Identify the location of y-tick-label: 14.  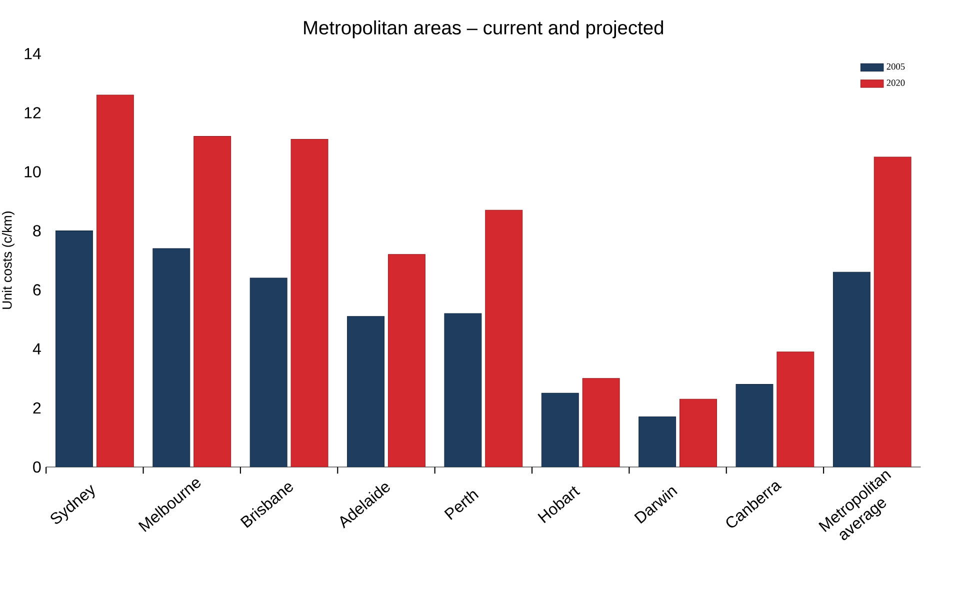
(32, 54).